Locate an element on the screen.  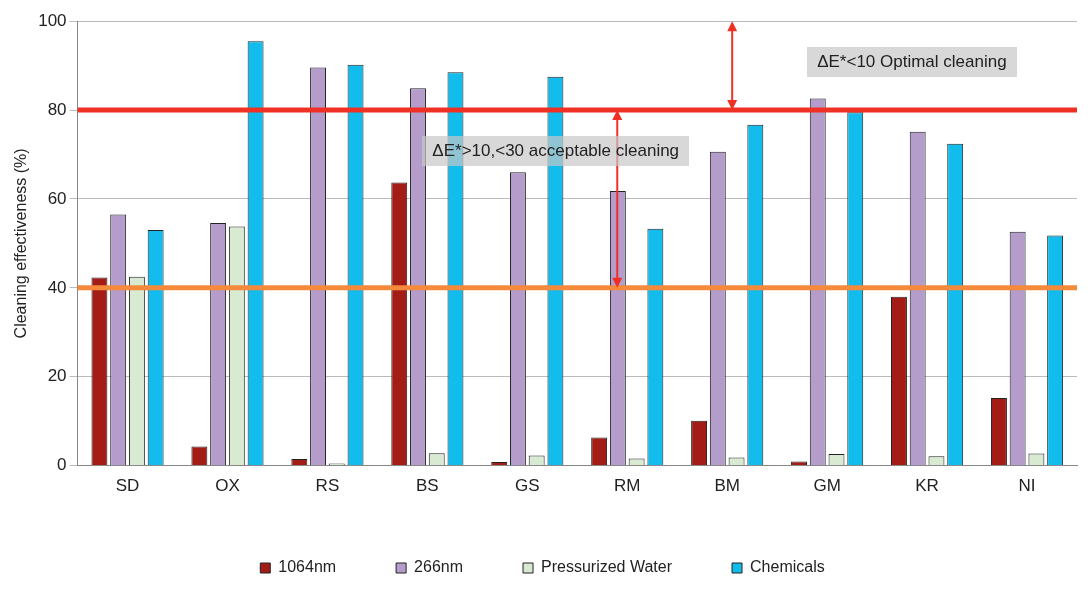
x-tick-label: OX is located at coordinates (227, 486).